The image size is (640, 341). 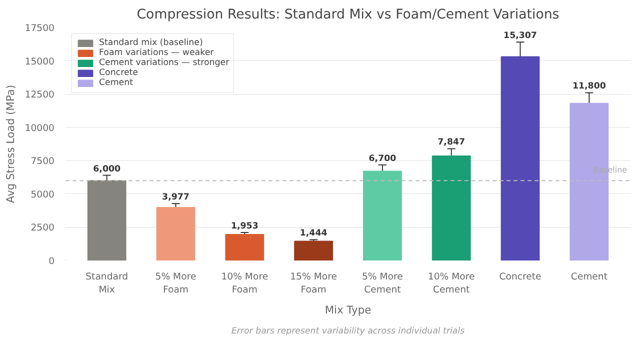 I want to click on y-tick-label: 10000, so click(x=39, y=128).